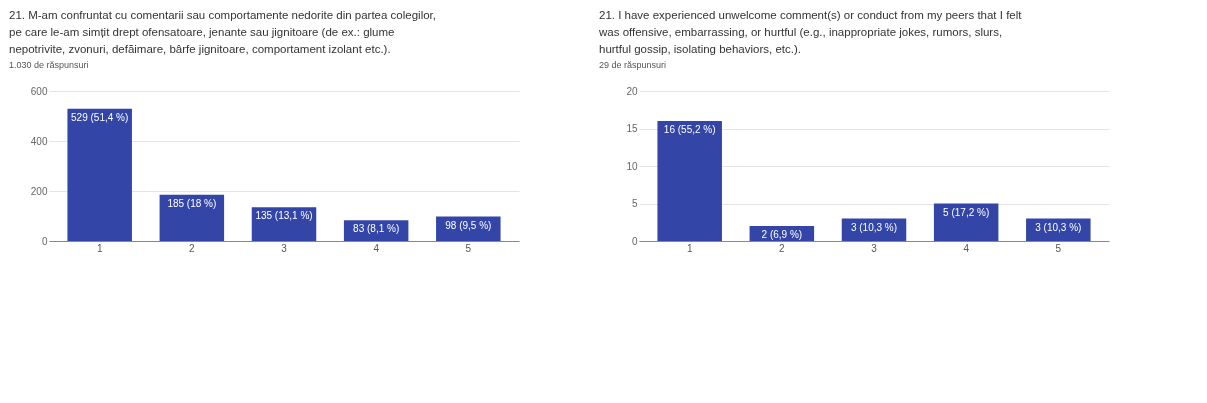 The width and height of the screenshot is (1207, 403). Describe the element at coordinates (39, 91) in the screenshot. I see `y-tick-label: 600` at that location.